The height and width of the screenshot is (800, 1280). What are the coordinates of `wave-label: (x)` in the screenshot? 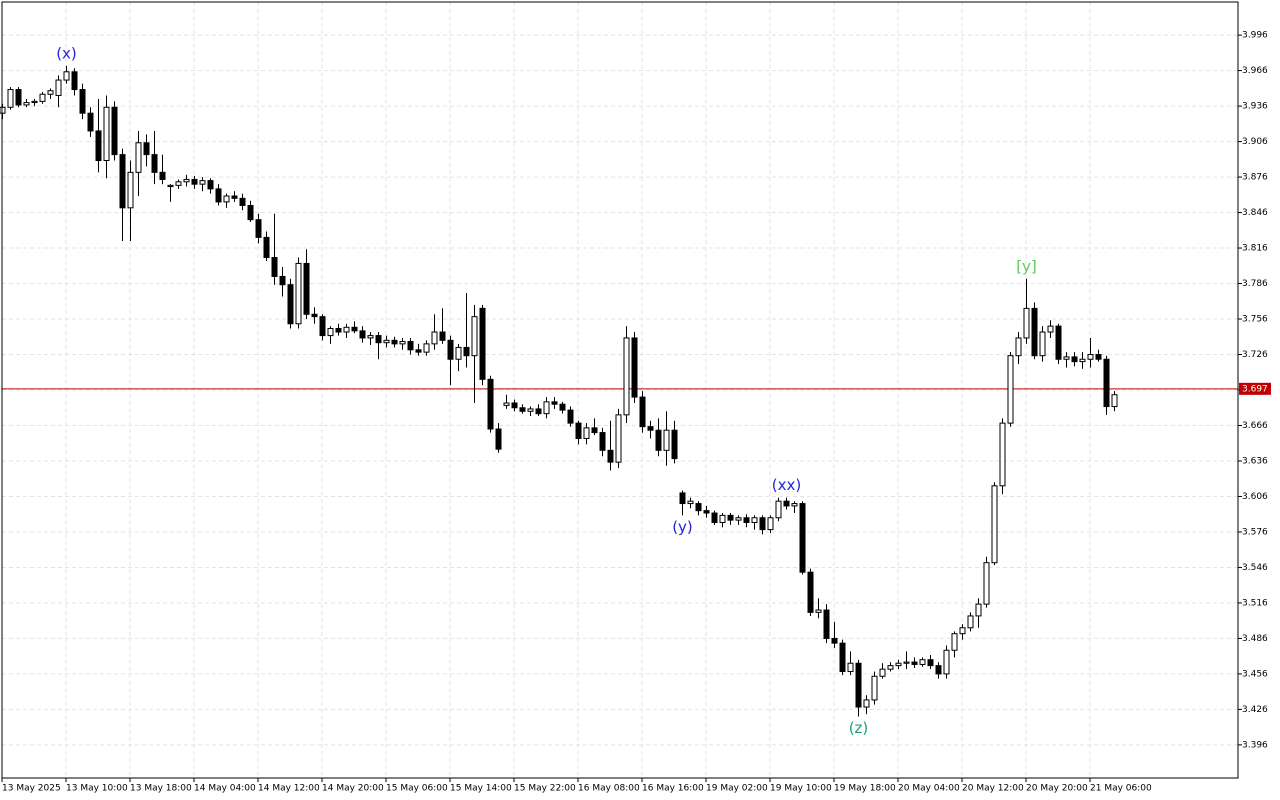 It's located at (66, 53).